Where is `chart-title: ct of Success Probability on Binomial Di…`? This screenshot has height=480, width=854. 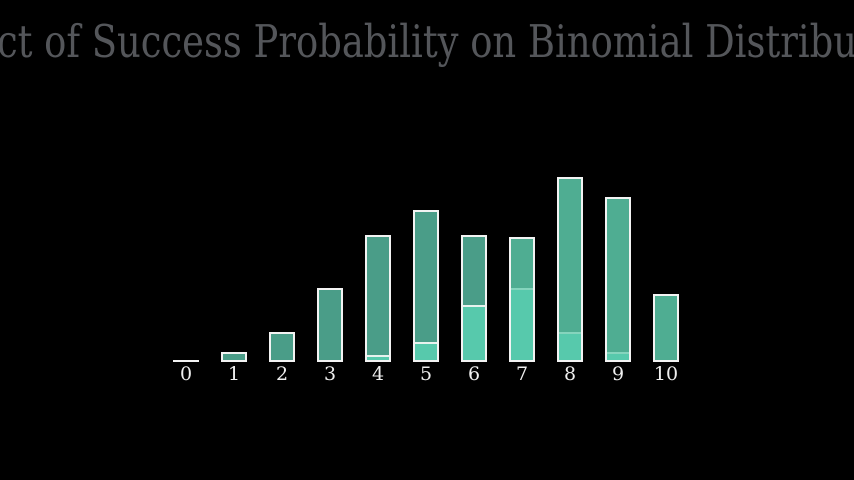
chart-title: ct of Success Probability on Binomial Di… is located at coordinates (427, 41).